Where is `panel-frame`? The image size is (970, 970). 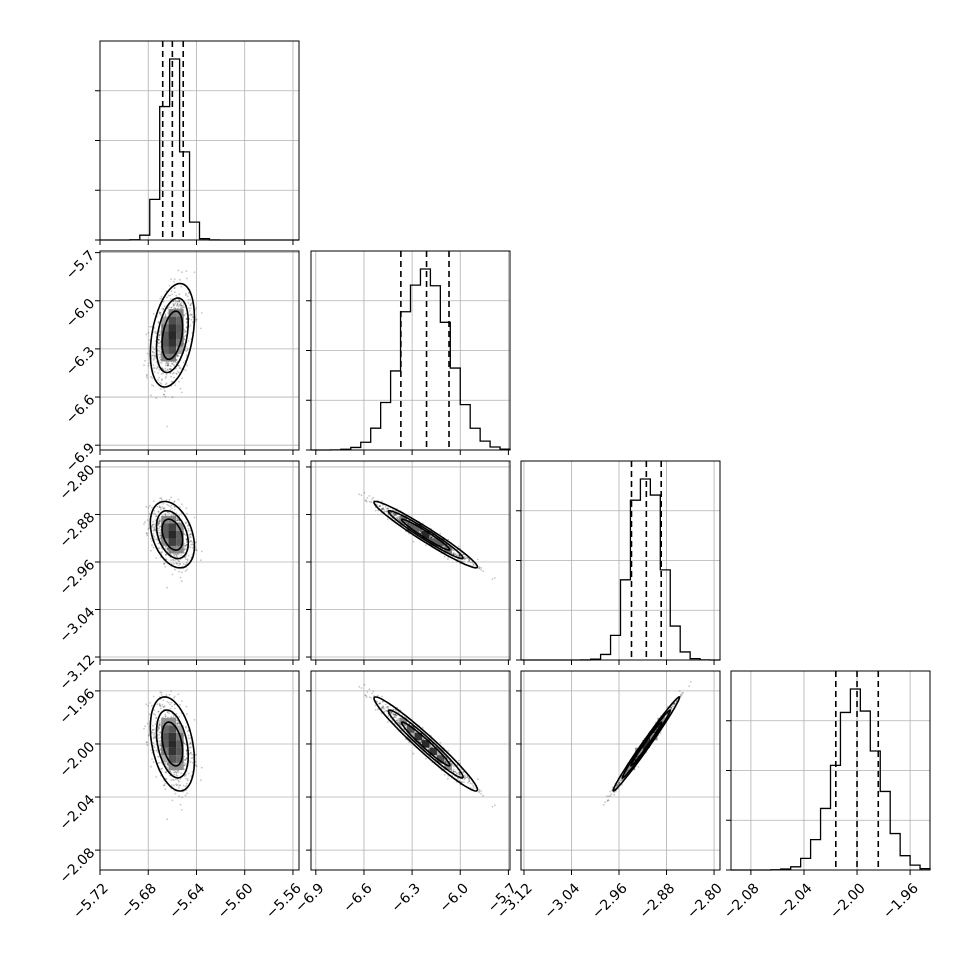 panel-frame is located at coordinates (199, 560).